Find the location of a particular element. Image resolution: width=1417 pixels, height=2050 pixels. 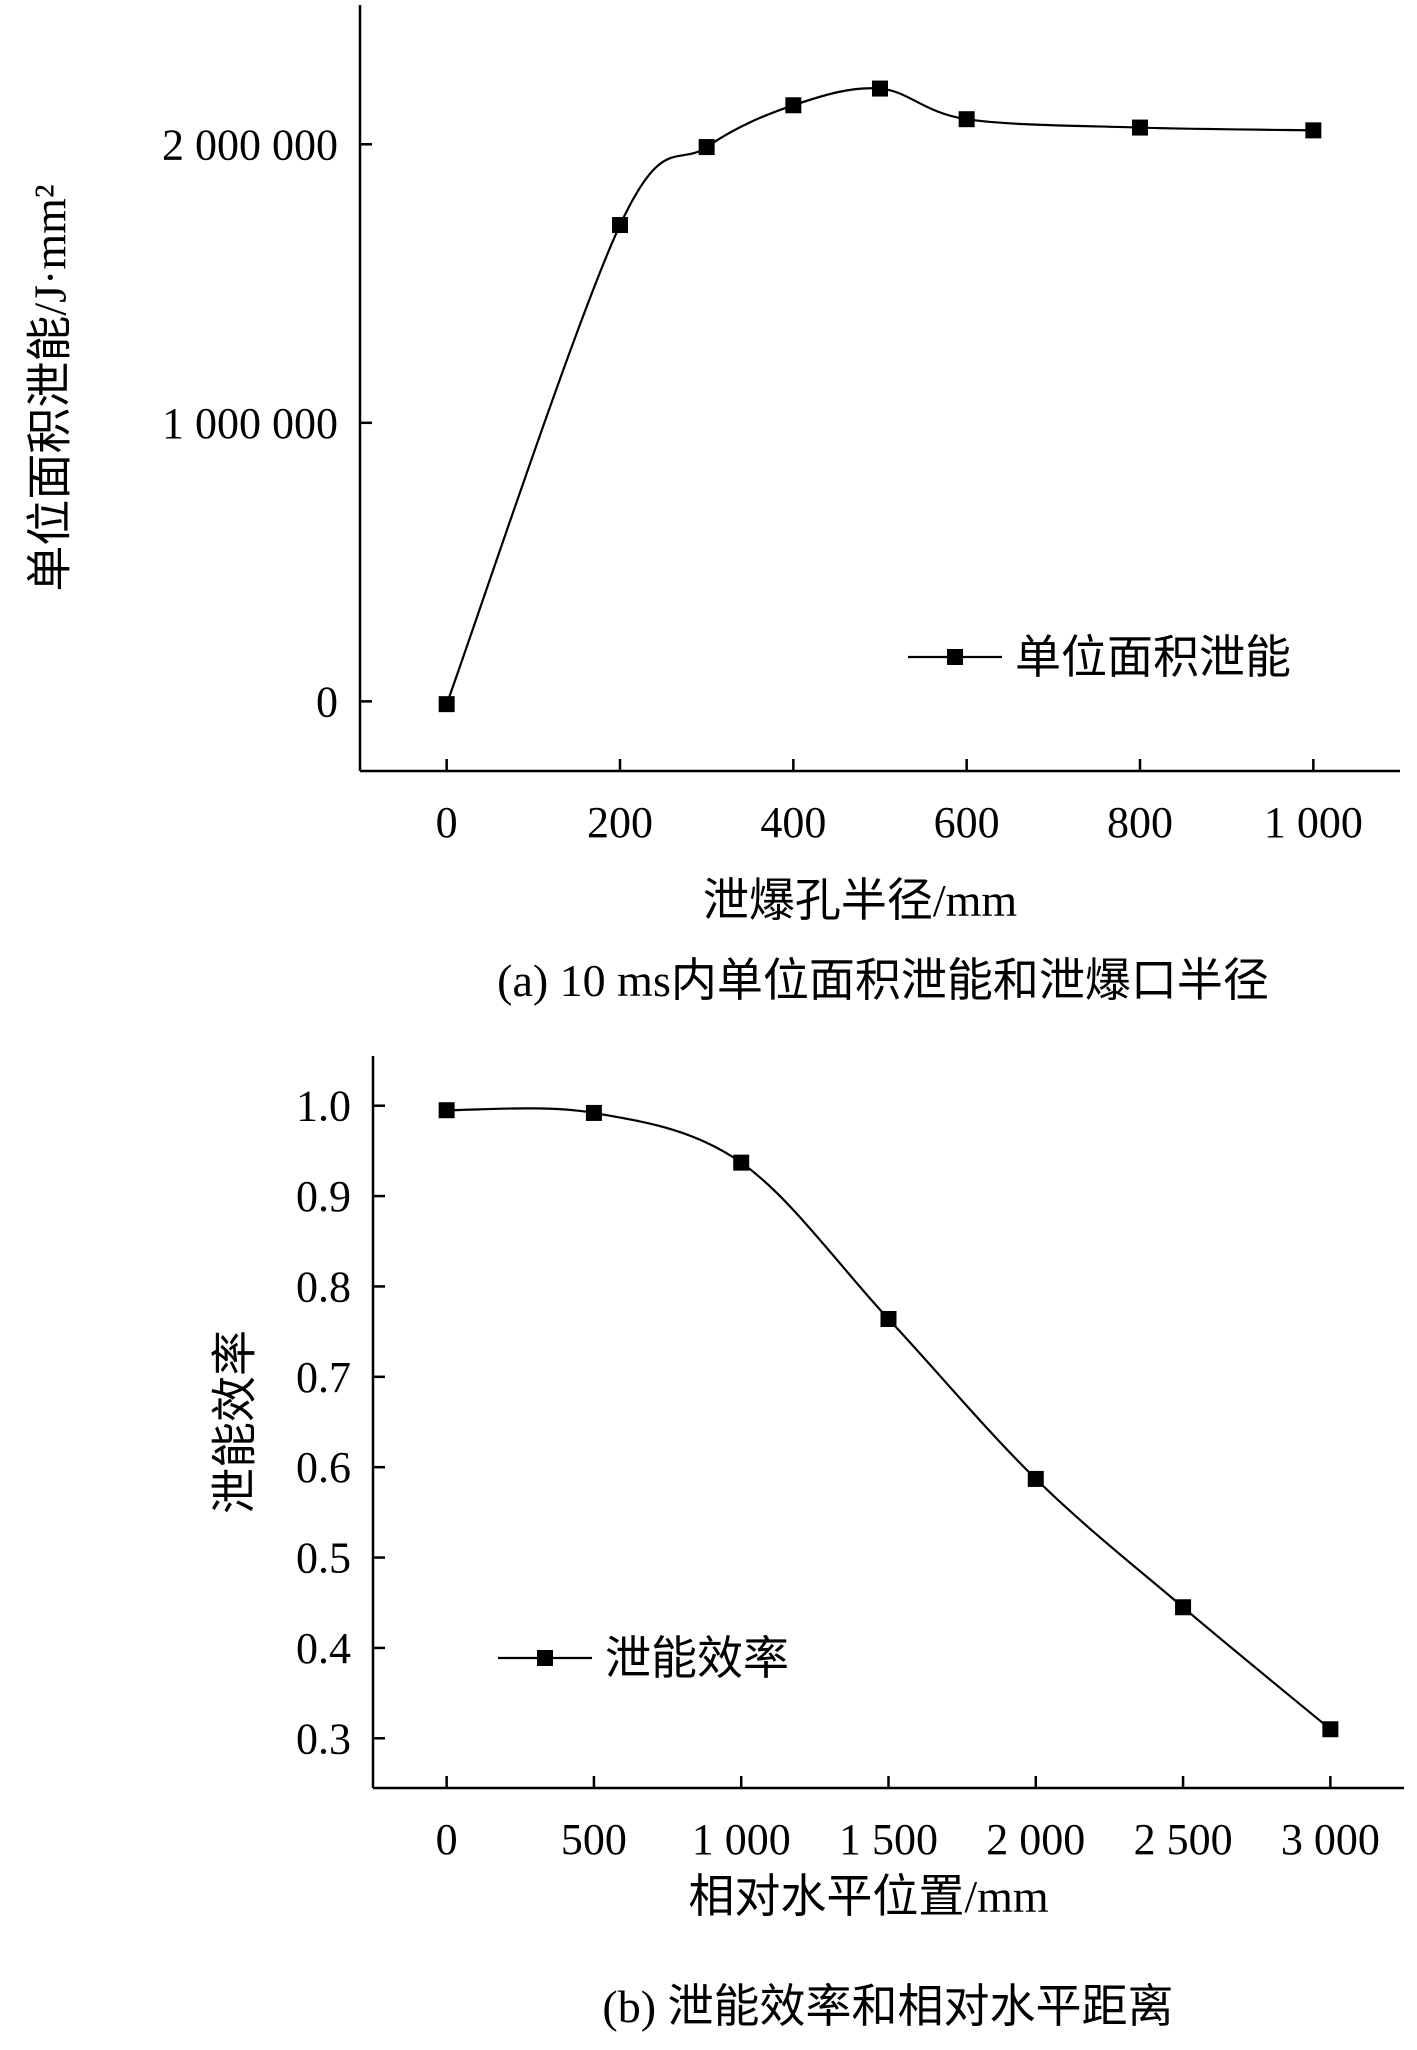

x-tick-label: 500 is located at coordinates (594, 1839).